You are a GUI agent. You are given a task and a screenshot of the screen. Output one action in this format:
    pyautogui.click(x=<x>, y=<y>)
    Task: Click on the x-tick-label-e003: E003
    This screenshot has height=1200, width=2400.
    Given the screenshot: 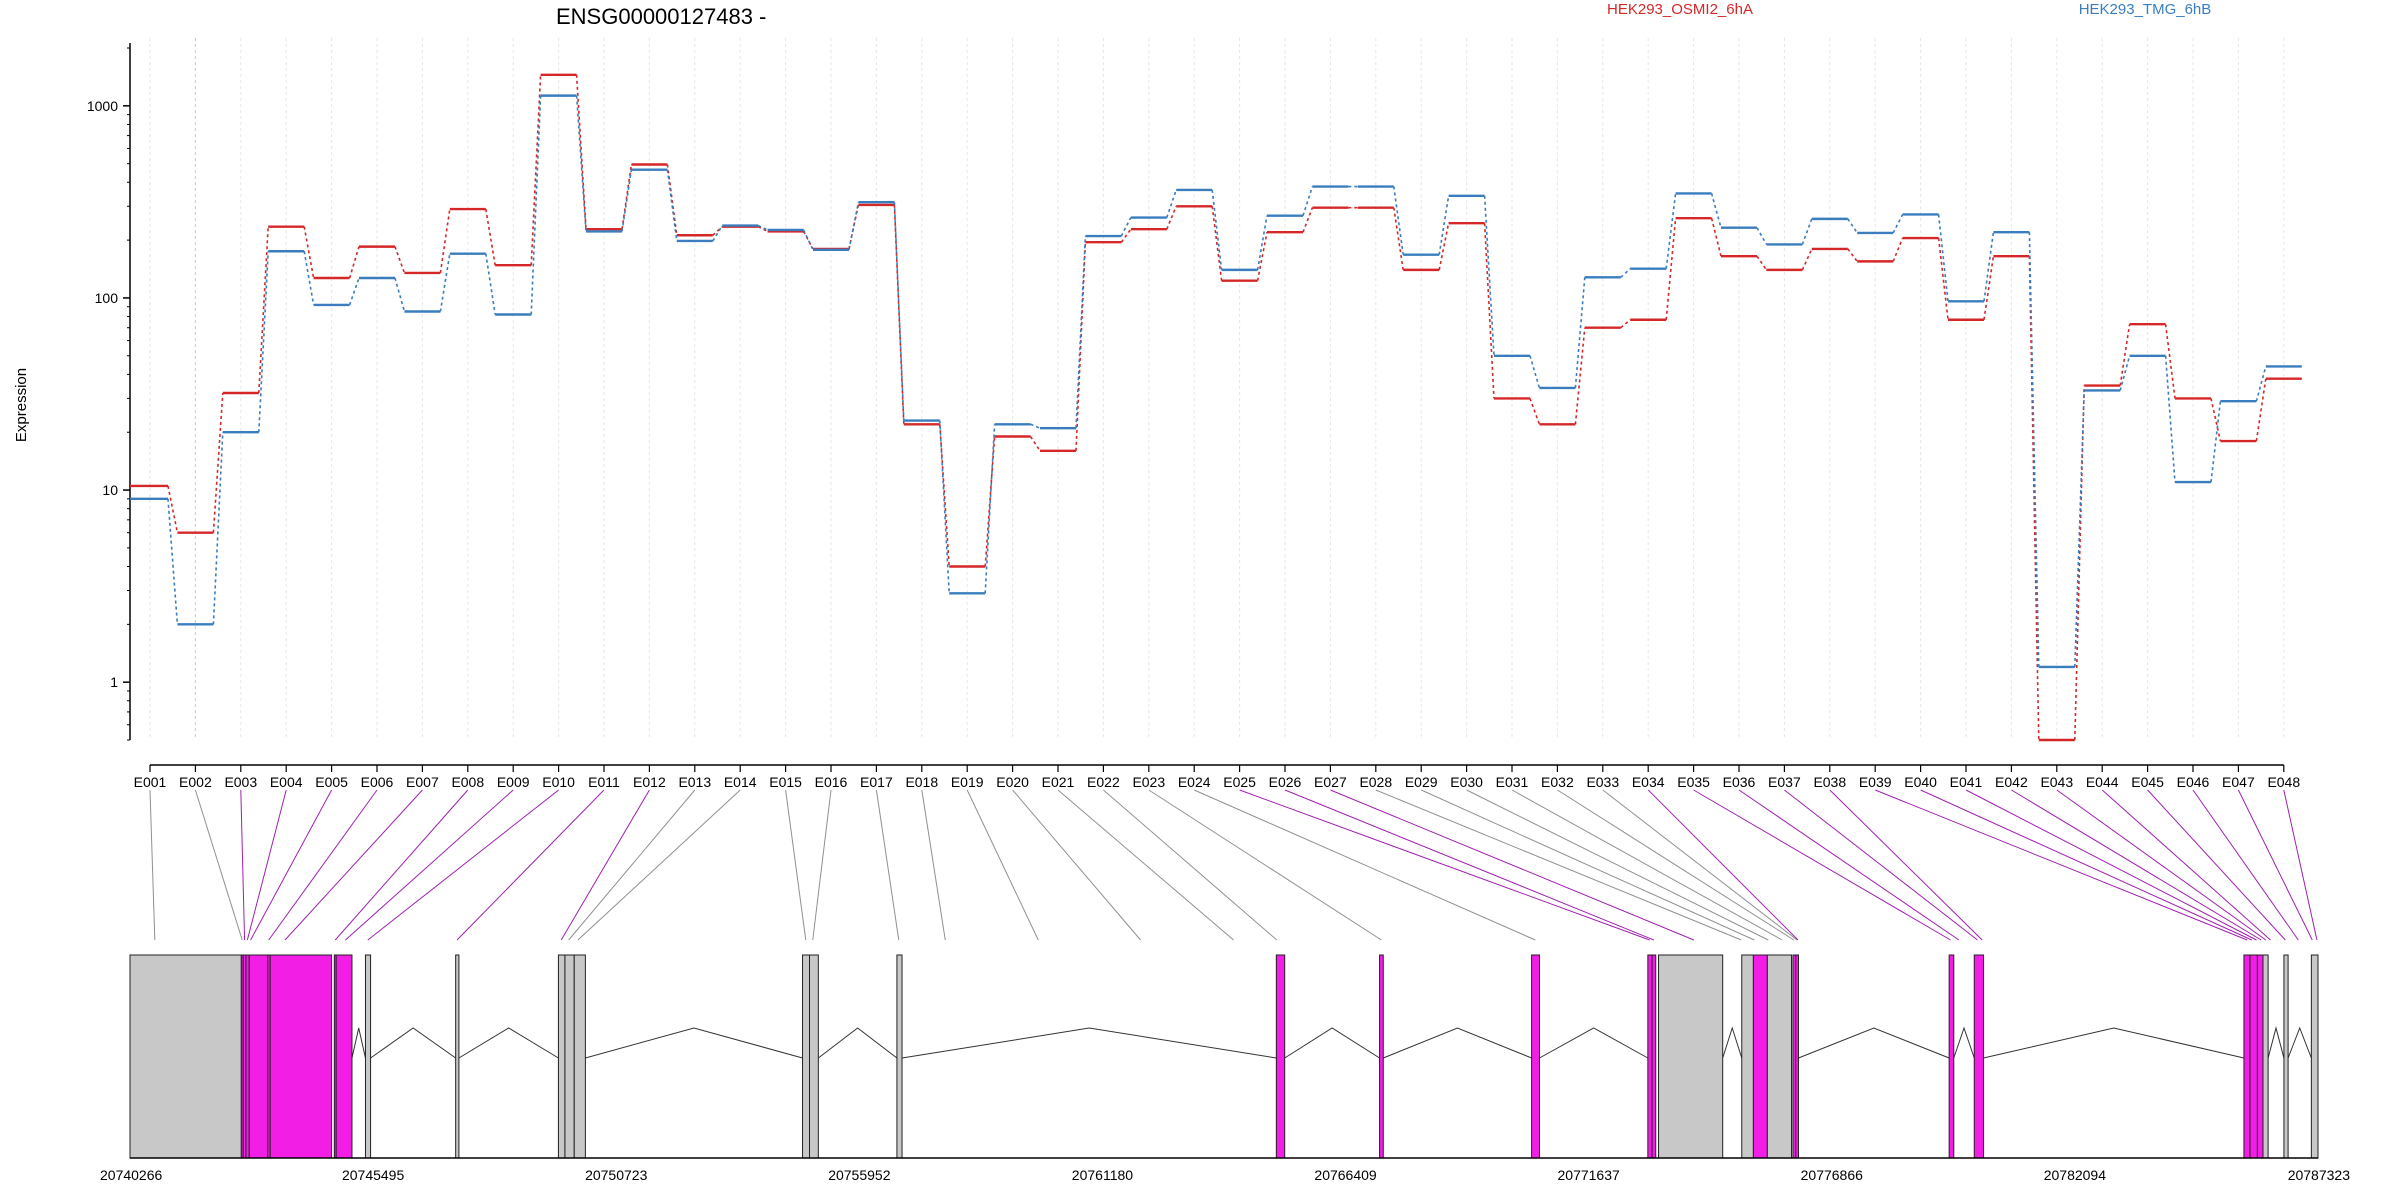 What is the action you would take?
    pyautogui.click(x=240, y=782)
    